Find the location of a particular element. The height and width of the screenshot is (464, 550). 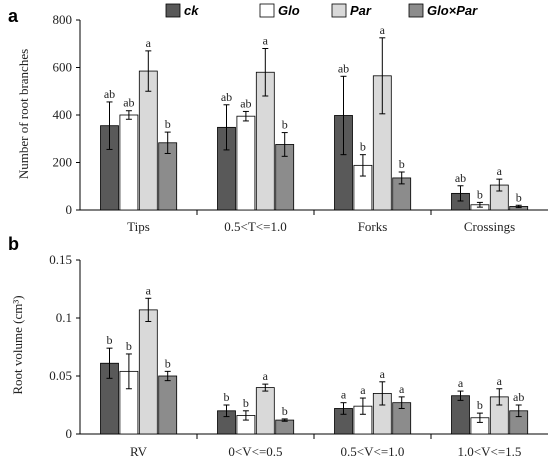

legend-label-glo-par: Glo×Par is located at coordinates (452, 10).